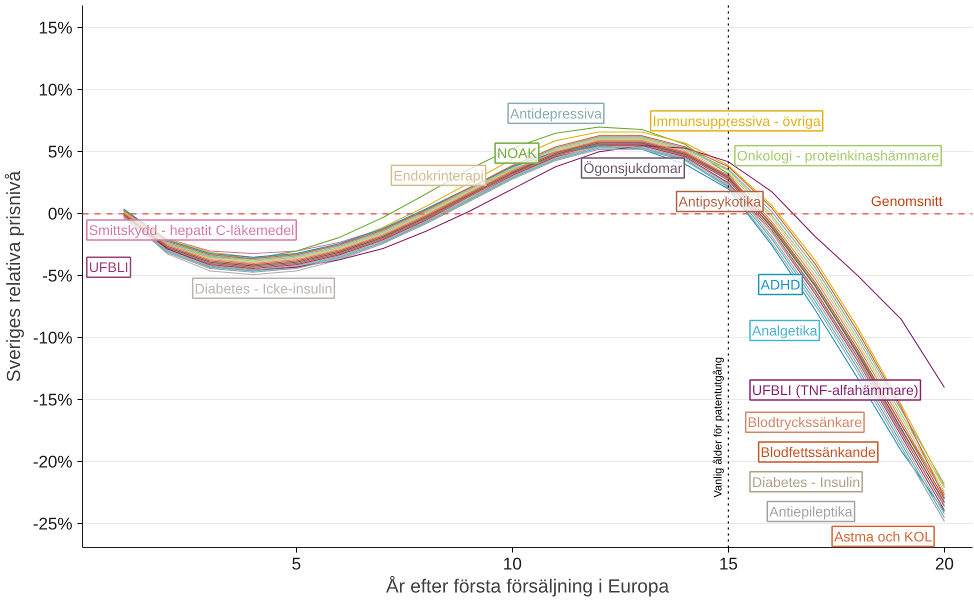  Describe the element at coordinates (52, 524) in the screenshot. I see `y-tick-label: -25%` at that location.